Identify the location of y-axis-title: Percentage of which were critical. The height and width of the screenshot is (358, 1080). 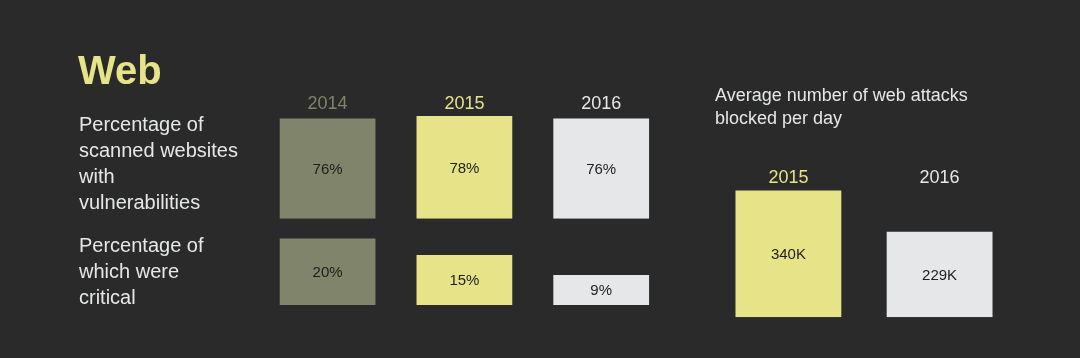
(141, 271).